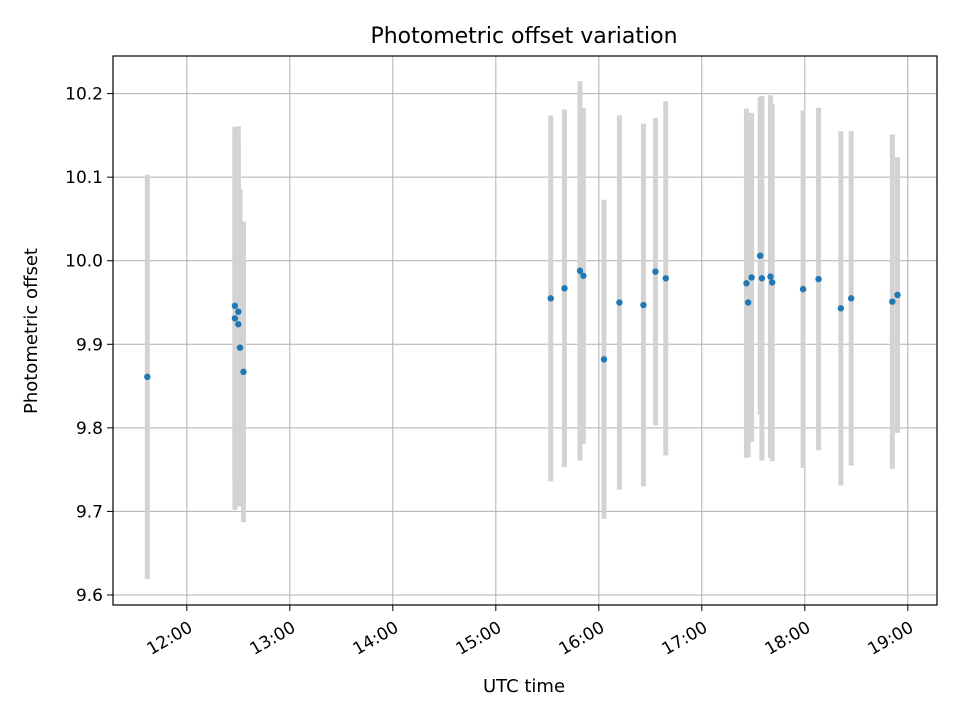 This screenshot has width=960, height=720. I want to click on y-tick-label: 9.6, so click(89, 596).